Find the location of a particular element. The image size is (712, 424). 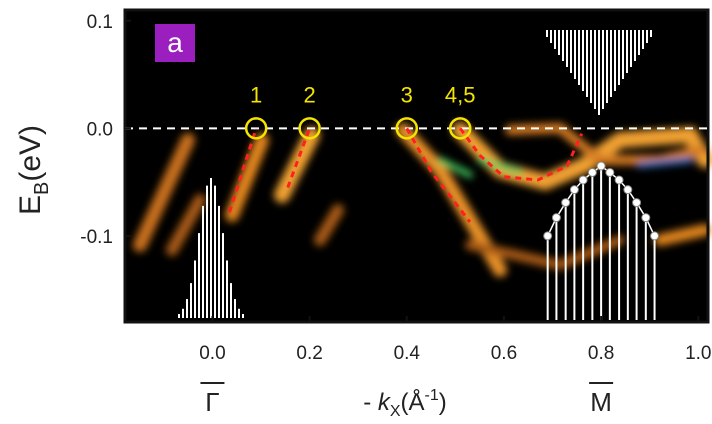

x-tick-label: 0.6 is located at coordinates (504, 353).